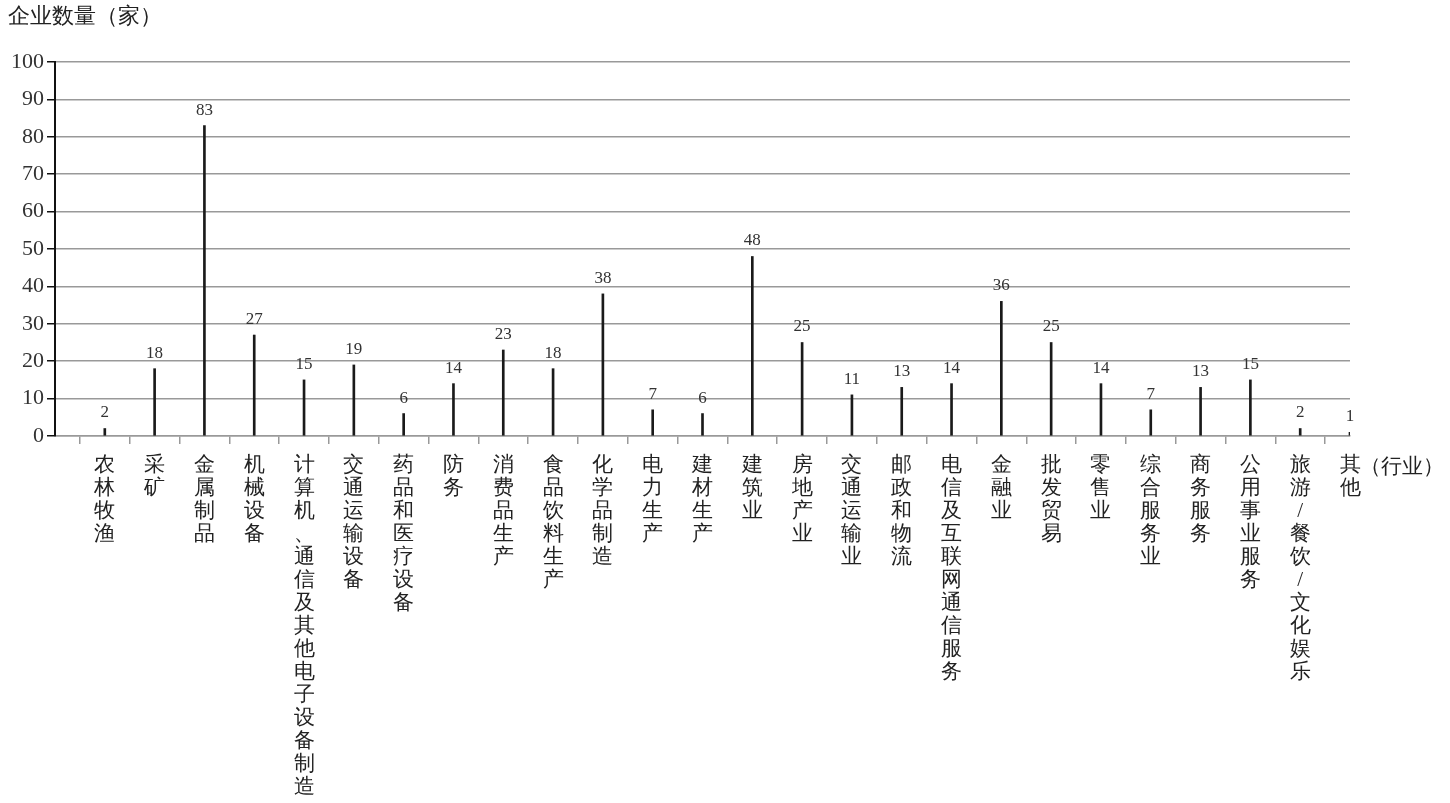 The height and width of the screenshot is (803, 1450). I want to click on data-label: 36, so click(1001, 285).